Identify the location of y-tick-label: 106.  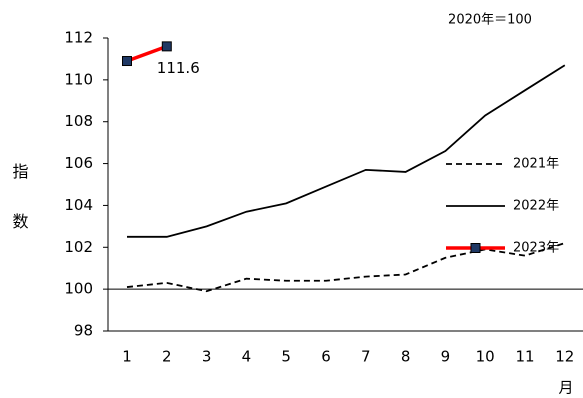
(78, 163).